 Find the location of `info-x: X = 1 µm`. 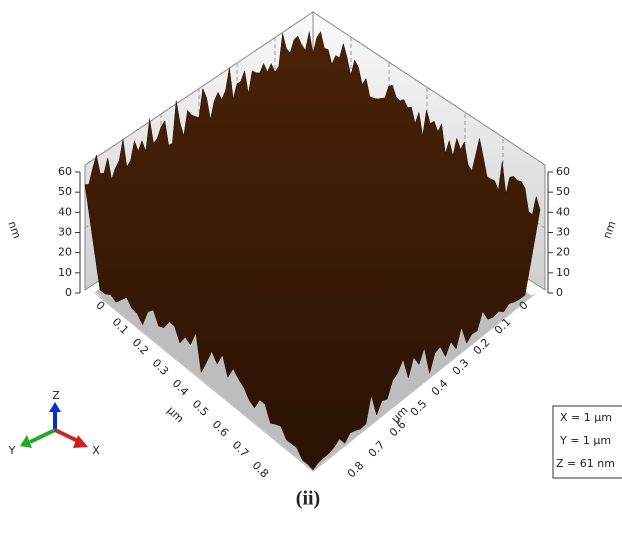

info-x: X = 1 µm is located at coordinates (586, 417).